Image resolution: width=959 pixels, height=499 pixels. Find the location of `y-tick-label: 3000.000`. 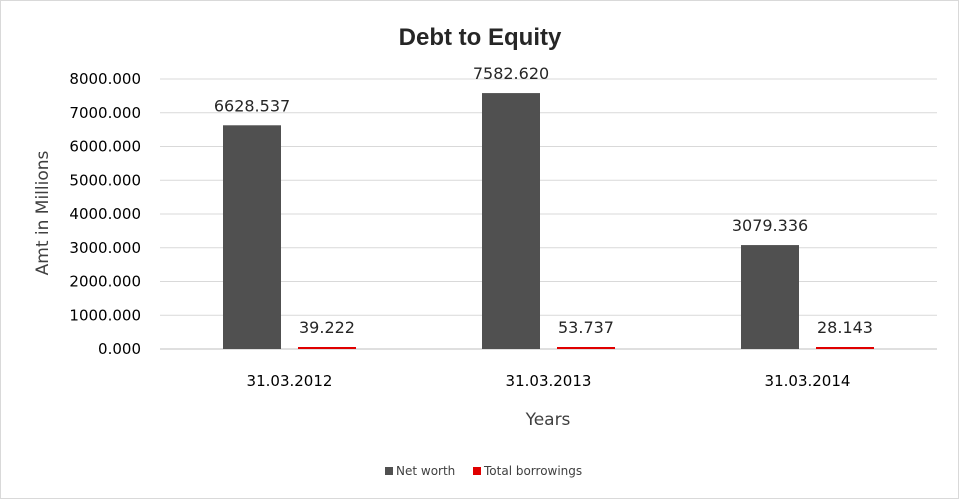

y-tick-label: 3000.000 is located at coordinates (105, 248).